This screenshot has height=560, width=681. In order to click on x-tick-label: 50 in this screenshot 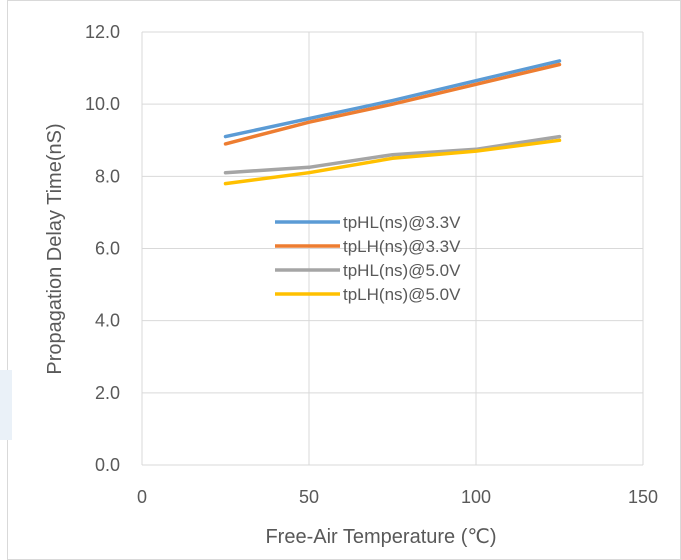, I will do `click(309, 497)`.